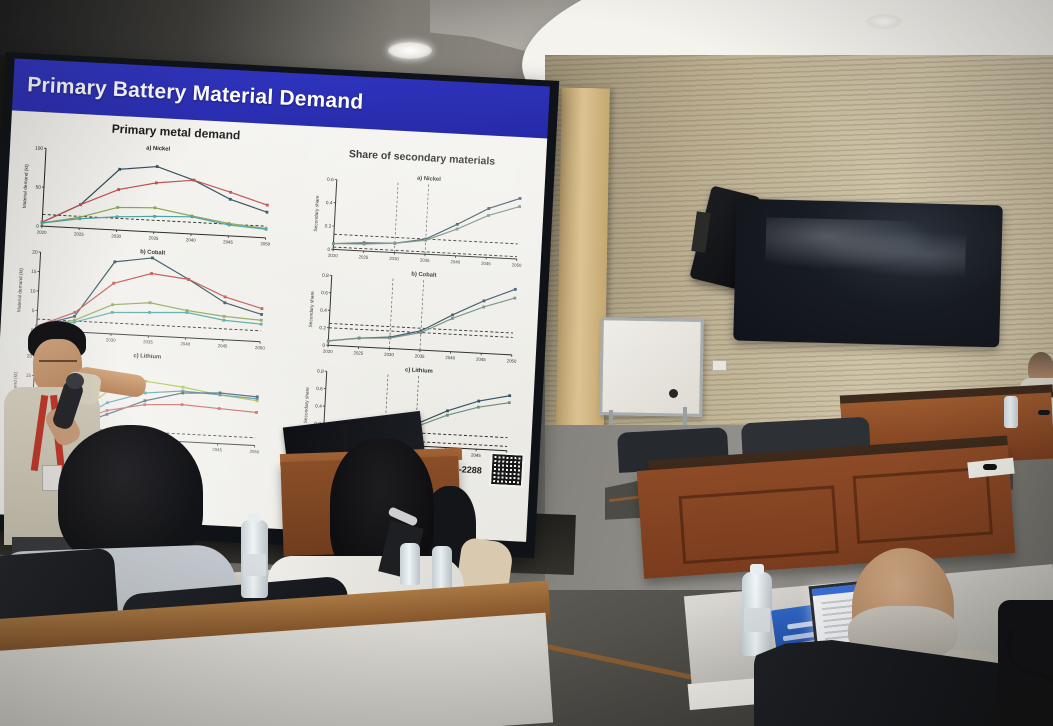  I want to click on water-bottle-right-desk, so click(757, 610).